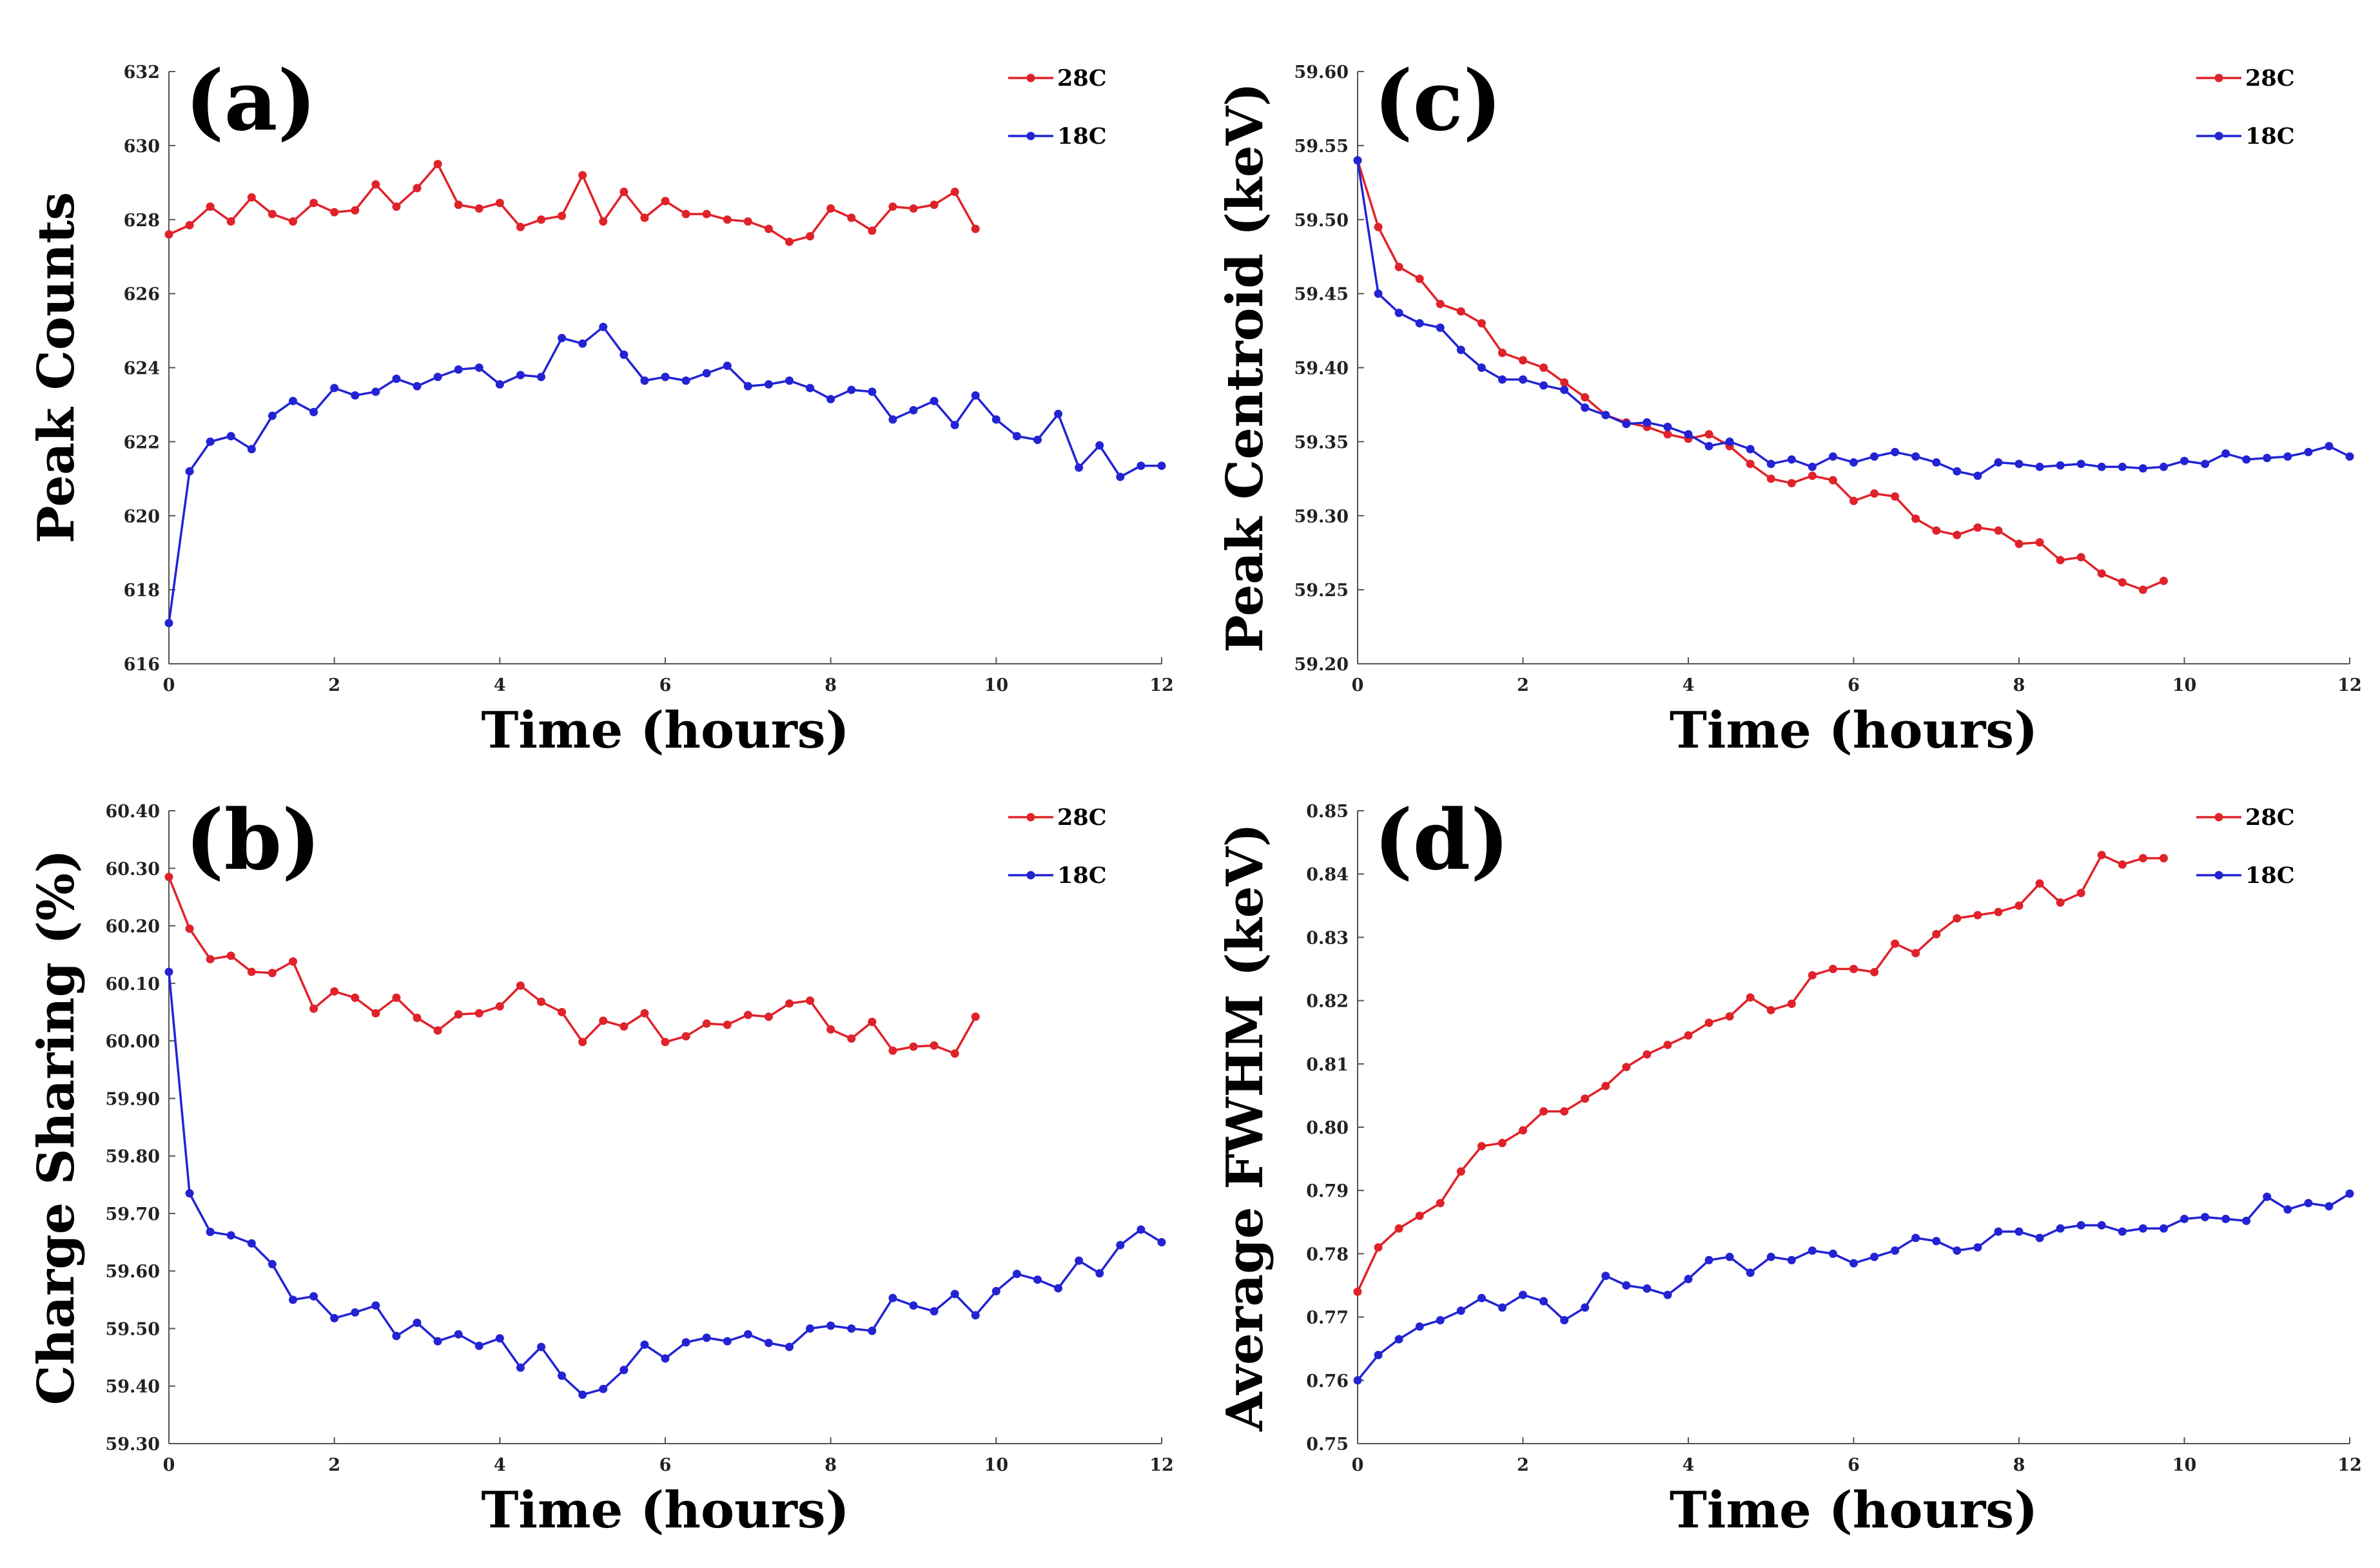 The image size is (2380, 1568). Describe the element at coordinates (132, 984) in the screenshot. I see `y-tick-label: 60.10` at that location.